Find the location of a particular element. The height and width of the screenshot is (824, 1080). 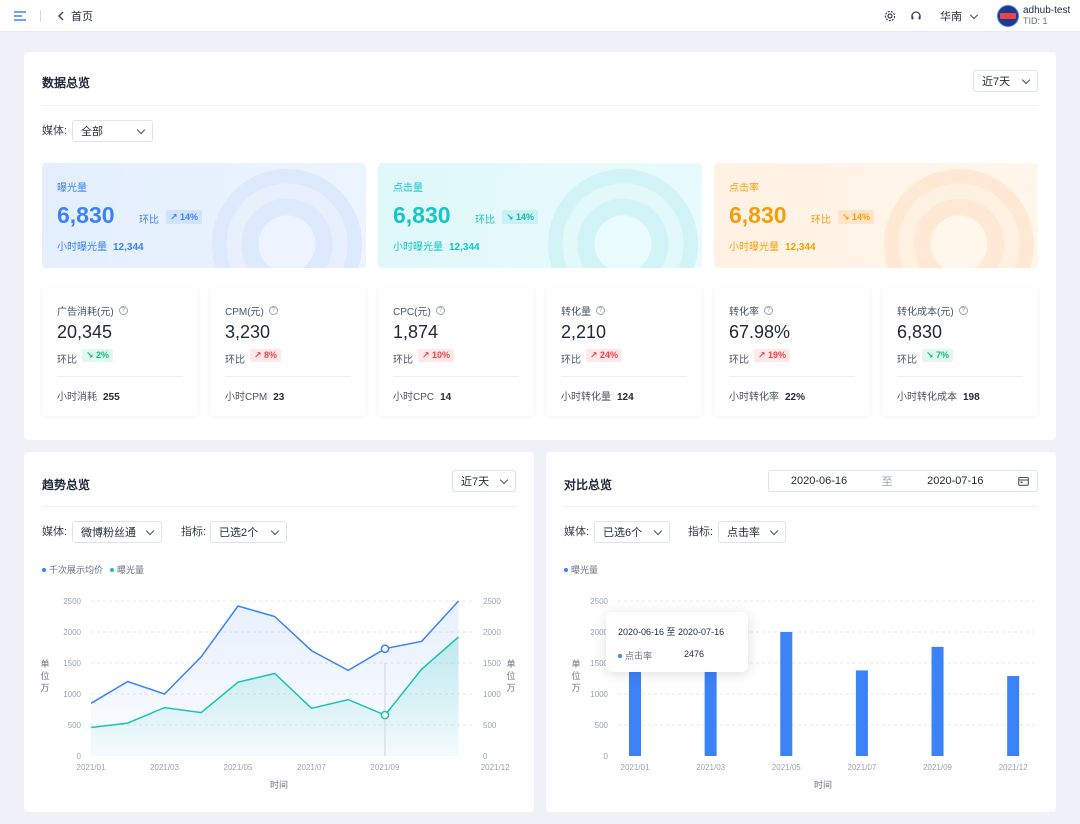

trend-title: 趋势总览 is located at coordinates (66, 485).